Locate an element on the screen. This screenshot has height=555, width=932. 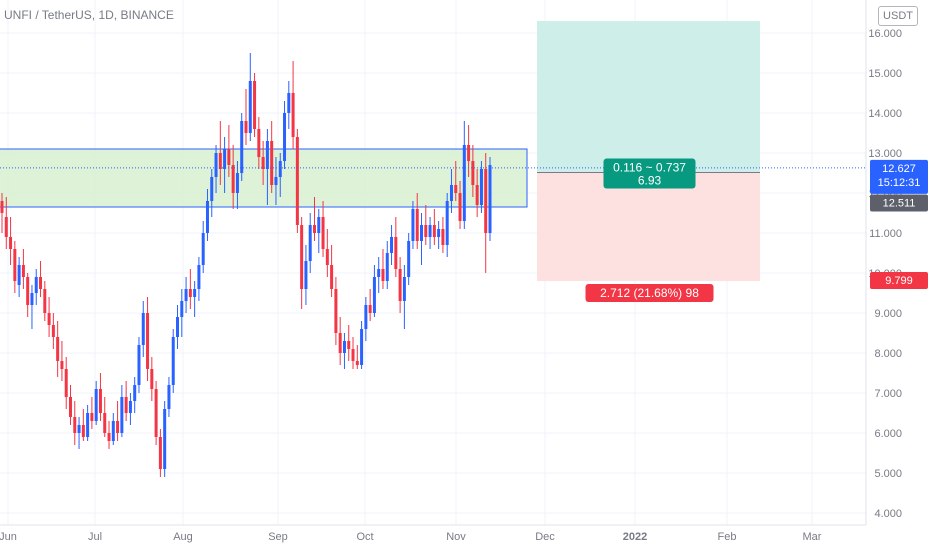
long-position-tool is located at coordinates (648, 151).